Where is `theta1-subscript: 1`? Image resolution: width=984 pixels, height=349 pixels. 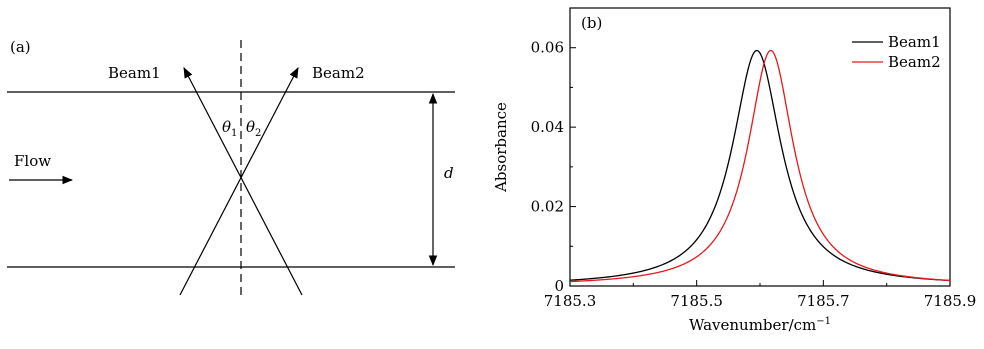 theta1-subscript: 1 is located at coordinates (234, 133).